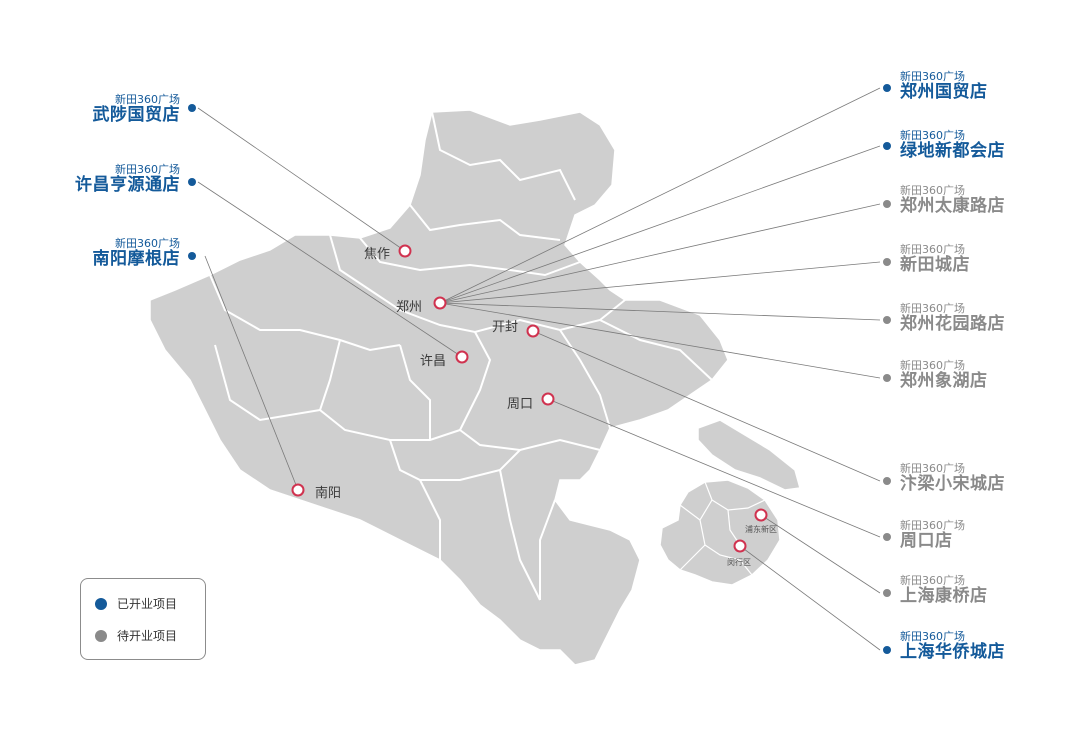  I want to click on marker-pudong, so click(761, 515).